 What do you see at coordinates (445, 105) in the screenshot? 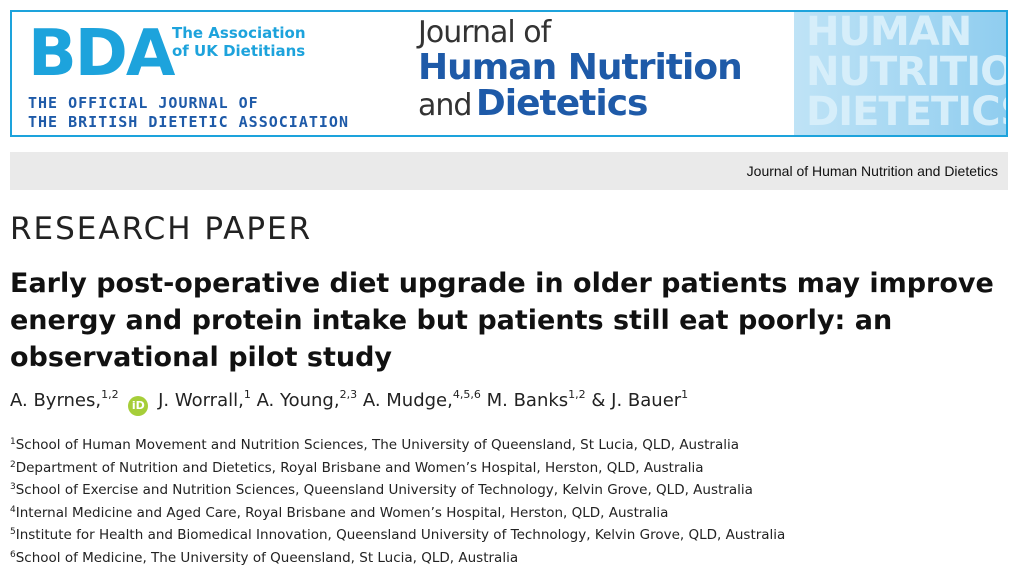
I see `journal-title-and: and` at bounding box center [445, 105].